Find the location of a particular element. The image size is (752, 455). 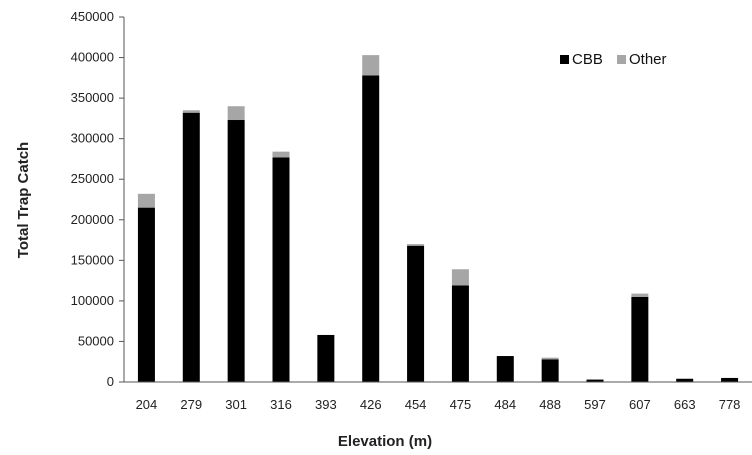

x-tick-label: 597 is located at coordinates (595, 404).